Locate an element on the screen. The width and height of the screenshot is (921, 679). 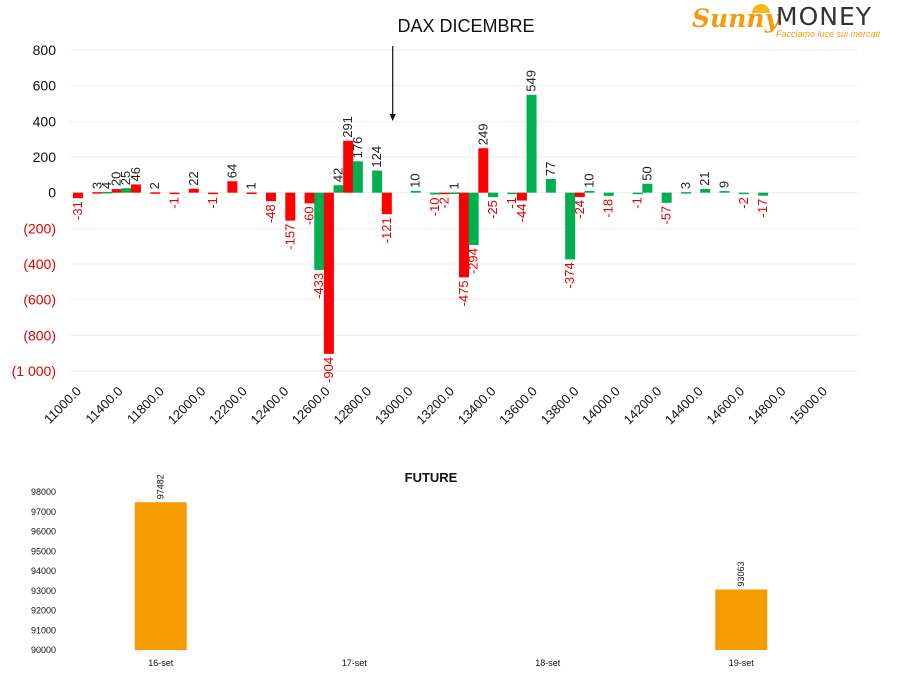
y-tick-label: 200 is located at coordinates (45, 157).